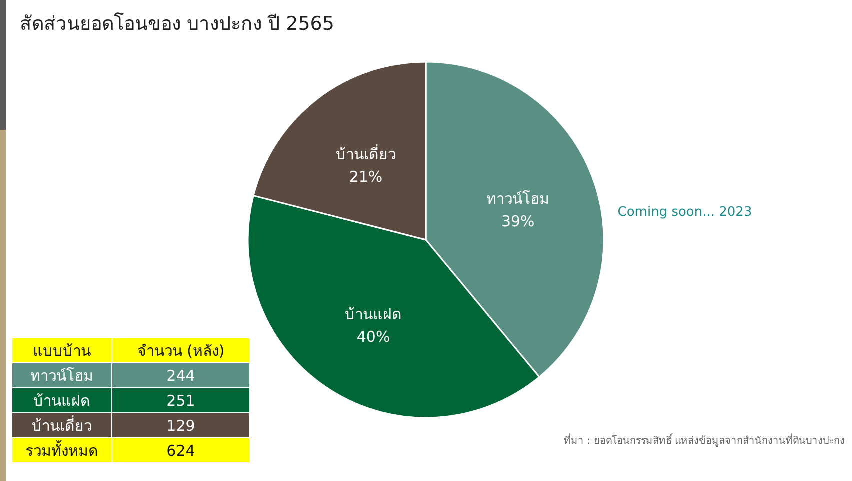 The height and width of the screenshot is (481, 852). Describe the element at coordinates (62, 351) in the screenshot. I see `text: แบบบ้าน` at that location.